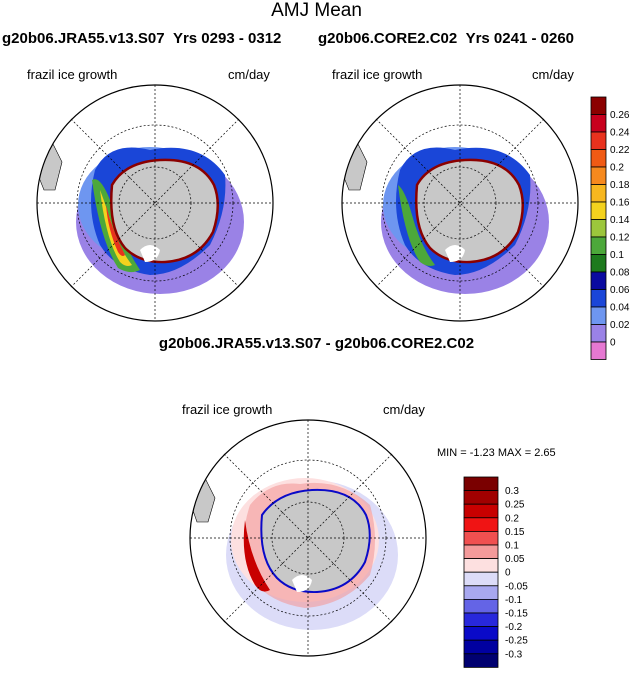  I want to click on figure-title: AMJ Mean, so click(316, 10).